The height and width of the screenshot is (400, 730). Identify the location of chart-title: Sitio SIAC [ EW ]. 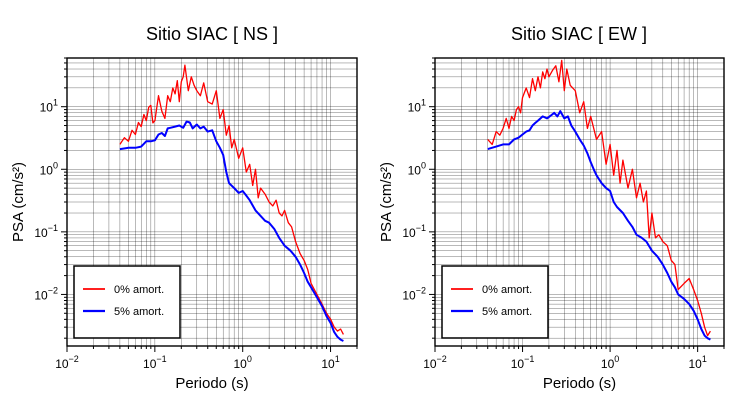
(579, 34).